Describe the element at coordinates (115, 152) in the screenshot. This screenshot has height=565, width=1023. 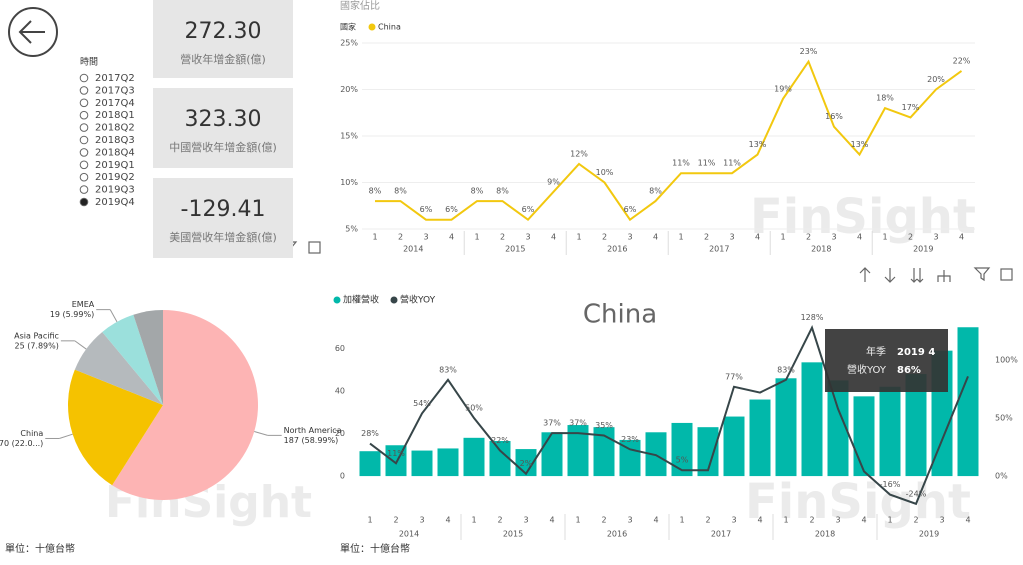
I see `slicer-option: 2018Q4` at that location.